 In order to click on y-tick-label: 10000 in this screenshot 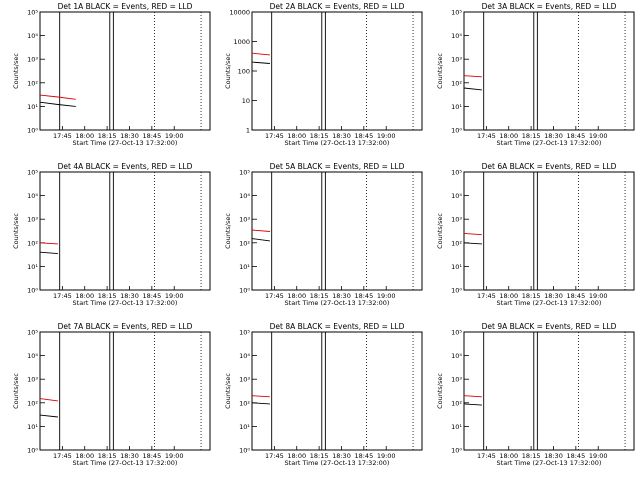, I will do `click(239, 13)`.